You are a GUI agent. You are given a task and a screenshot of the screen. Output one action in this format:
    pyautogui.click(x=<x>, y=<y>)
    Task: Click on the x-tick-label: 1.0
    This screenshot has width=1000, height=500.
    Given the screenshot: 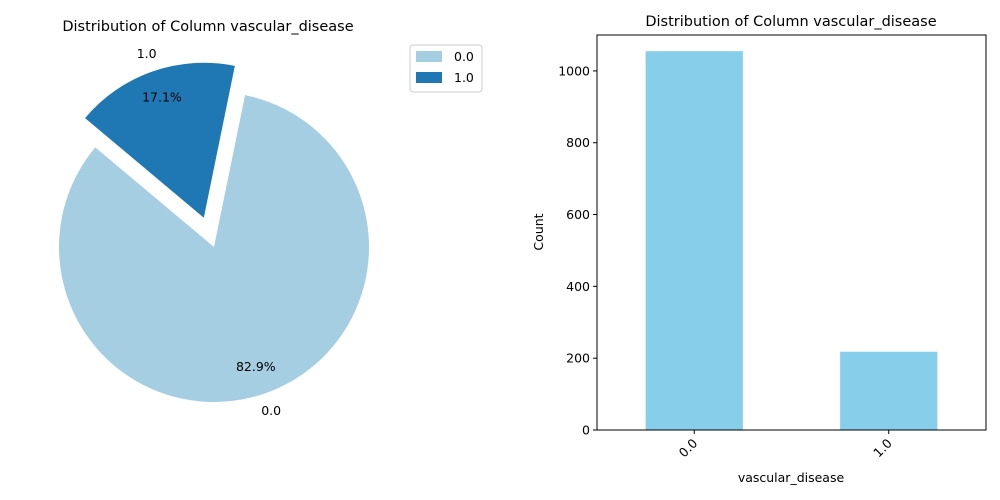 What is the action you would take?
    pyautogui.click(x=882, y=447)
    